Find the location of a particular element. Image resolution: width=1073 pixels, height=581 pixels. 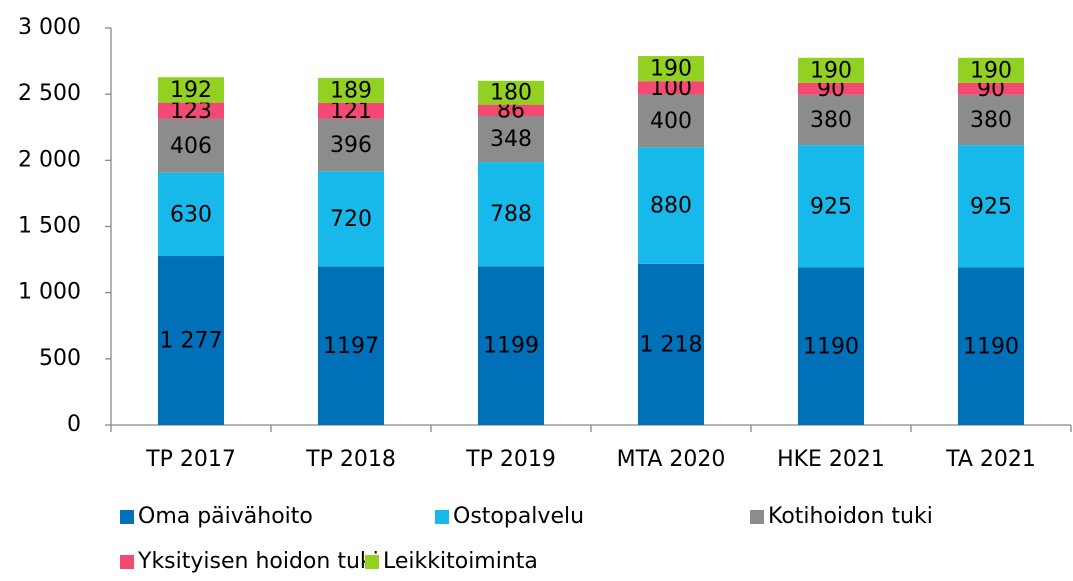

data-label: 1 277 is located at coordinates (191, 341).